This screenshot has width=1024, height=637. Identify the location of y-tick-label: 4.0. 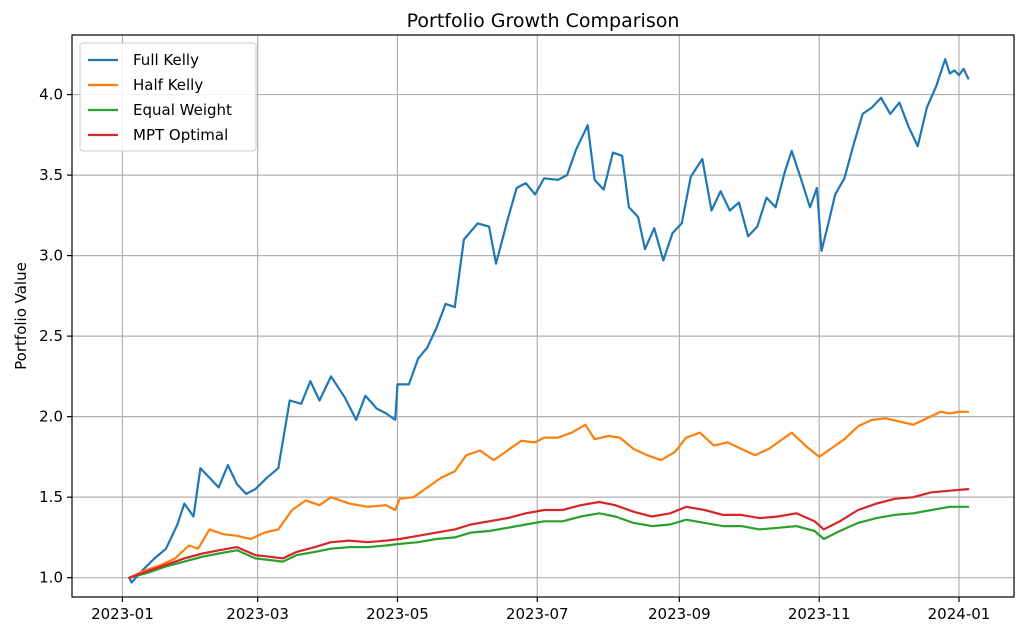
(51, 95).